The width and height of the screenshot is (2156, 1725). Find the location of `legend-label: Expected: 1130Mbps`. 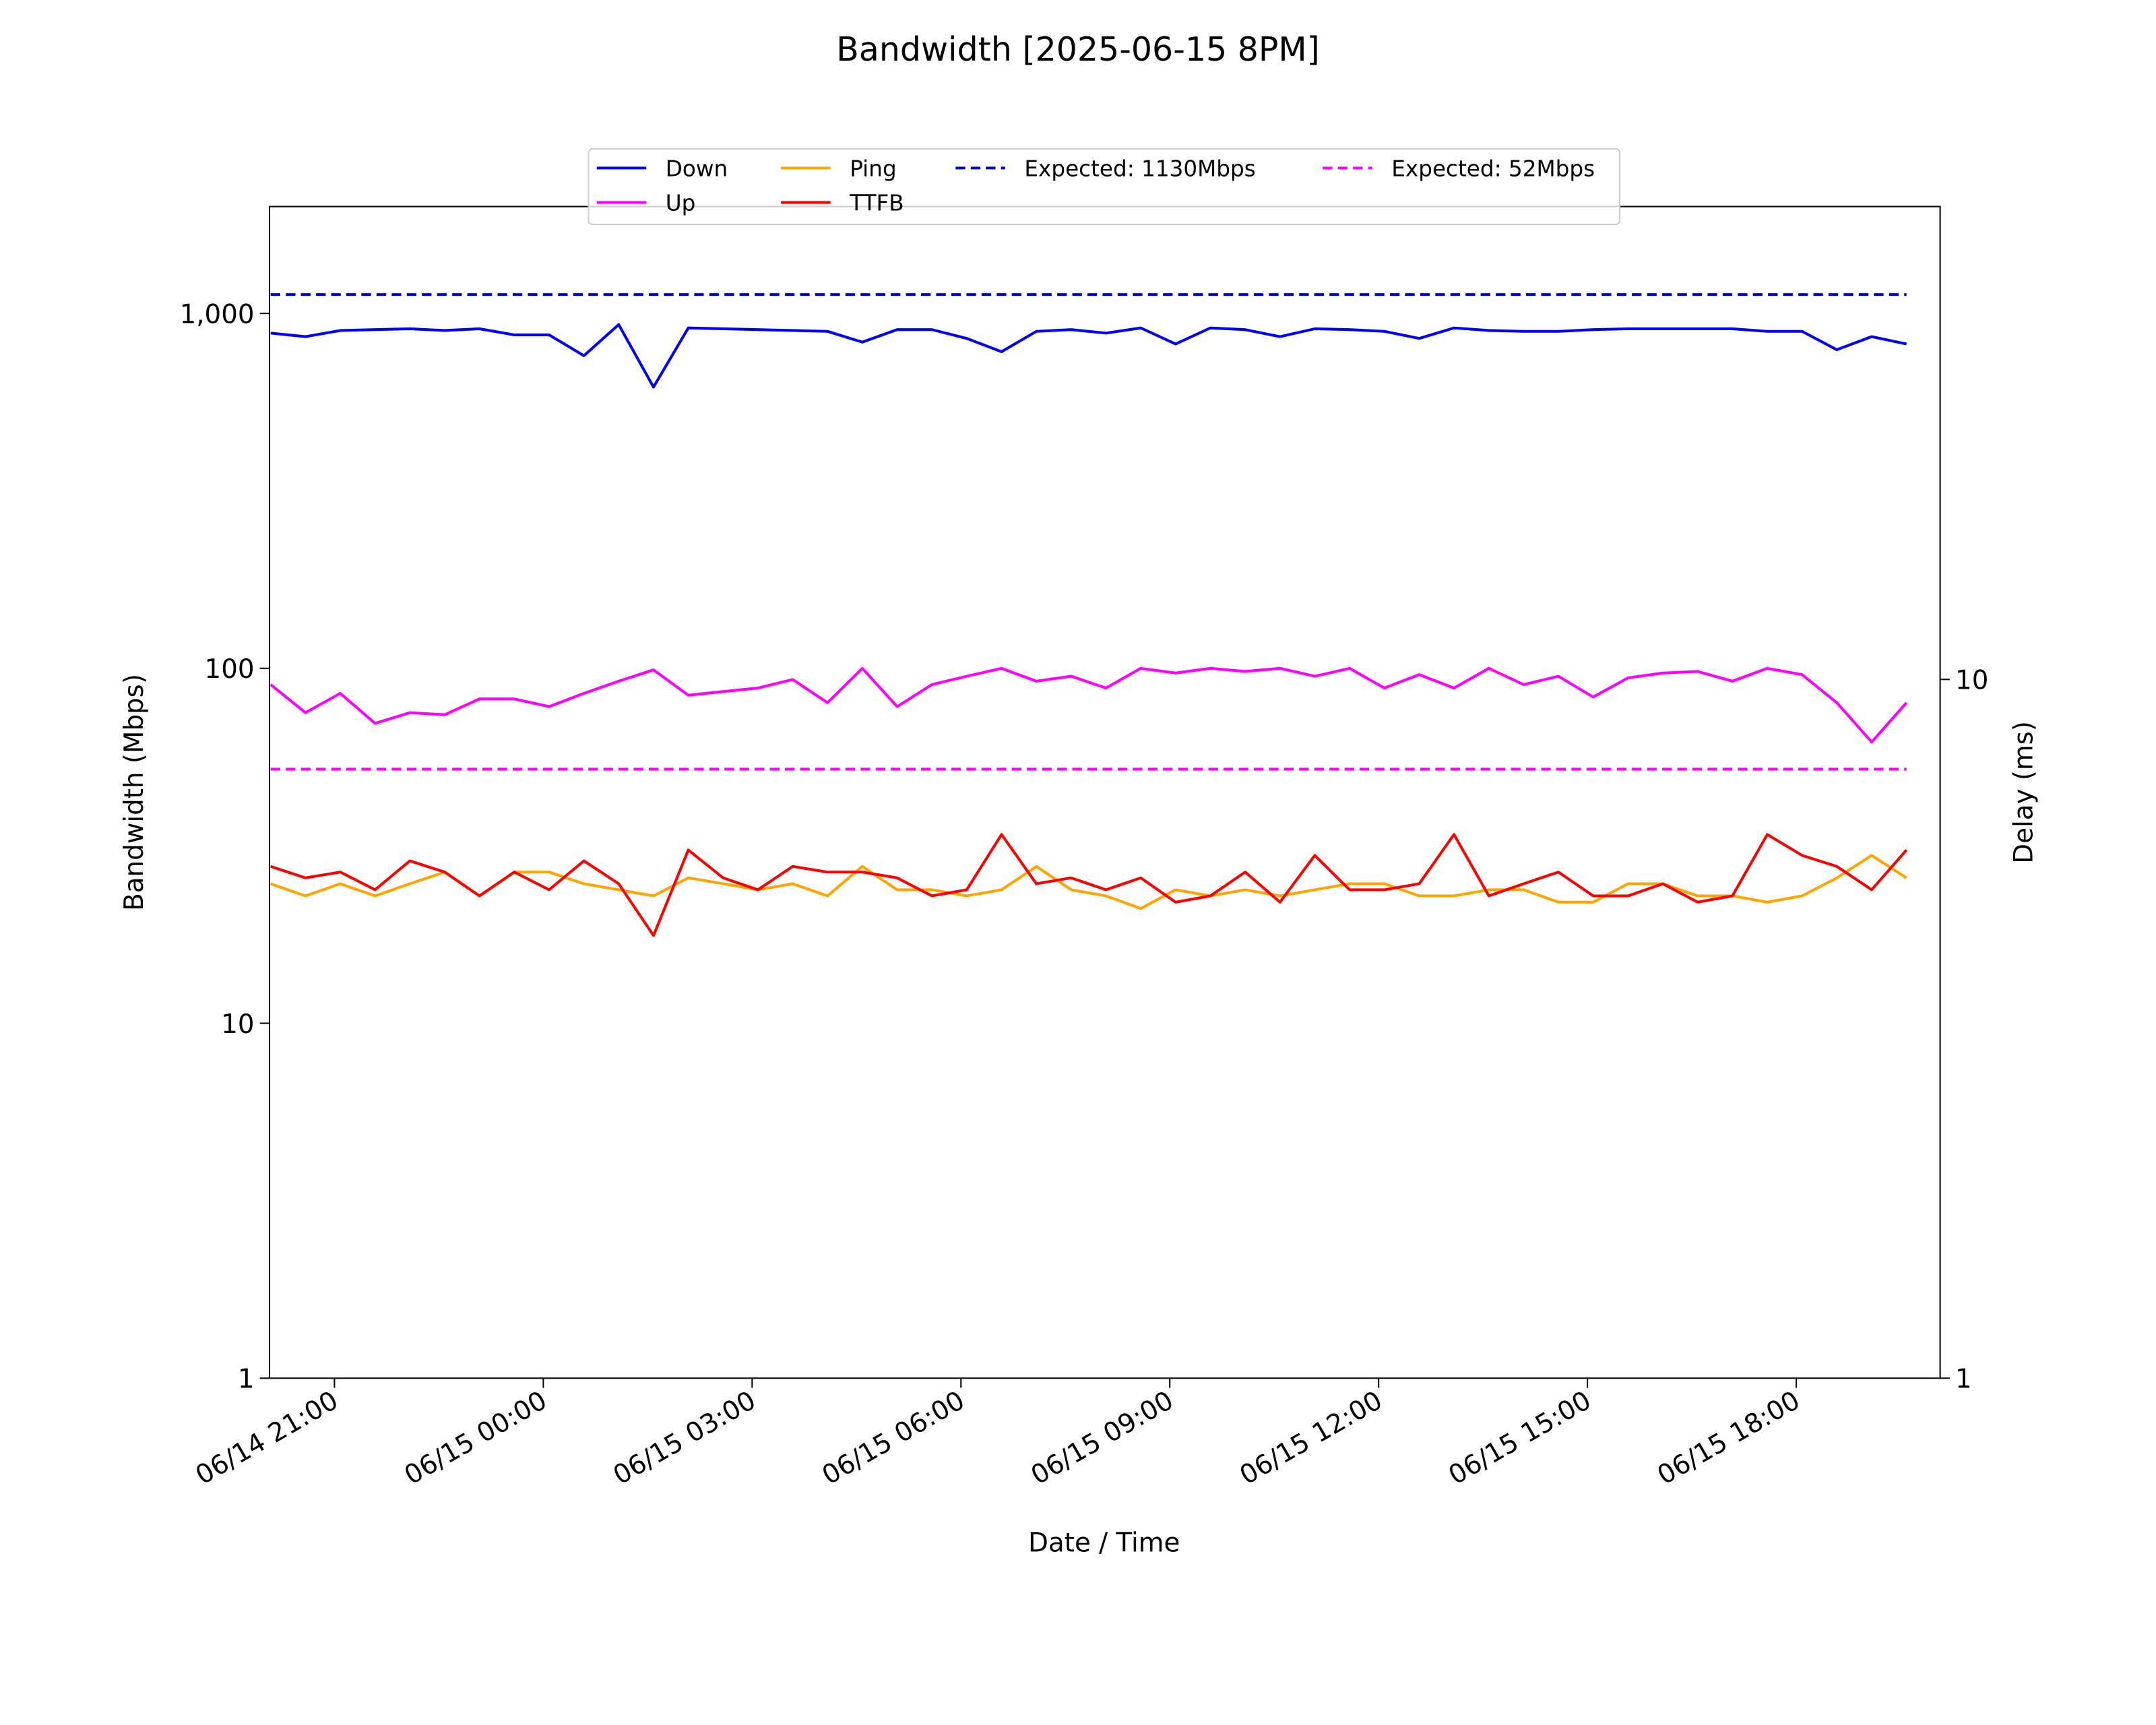

legend-label: Expected: 1130Mbps is located at coordinates (1139, 169).